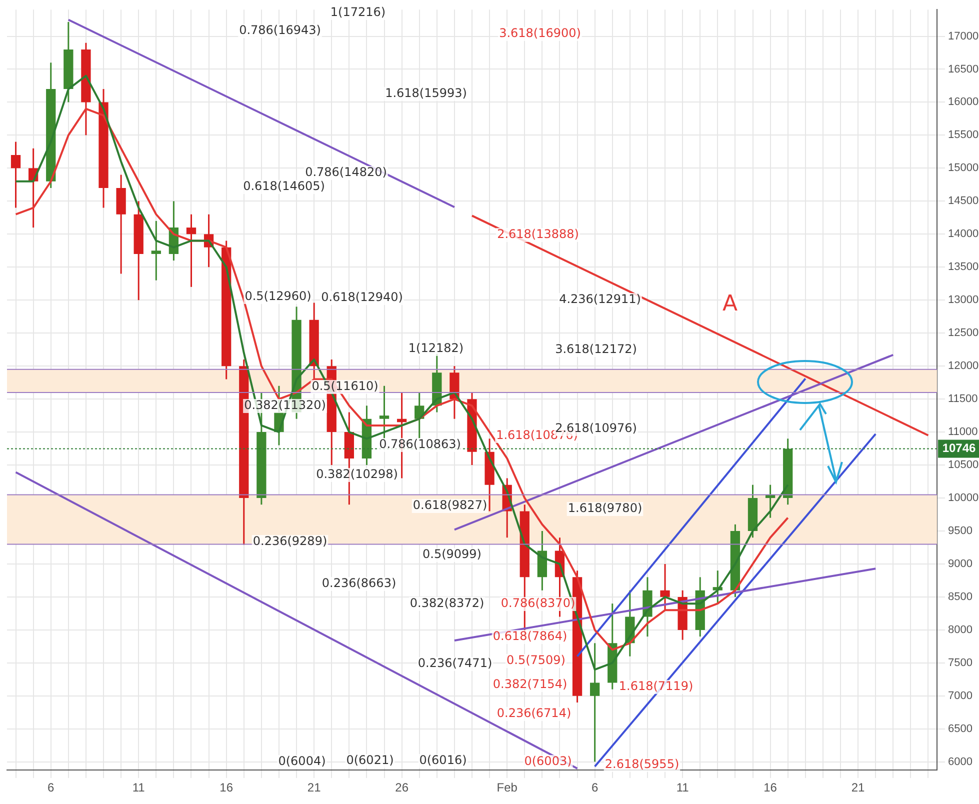  I want to click on annotation: 0.382(10298), so click(357, 474).